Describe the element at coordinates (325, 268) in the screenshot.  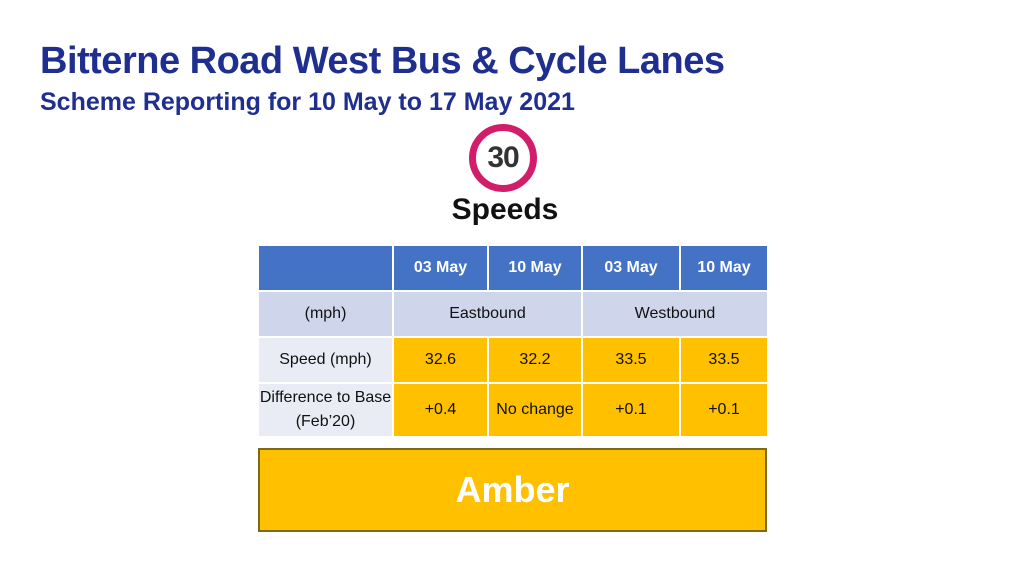
I see `header-cell-empty` at that location.